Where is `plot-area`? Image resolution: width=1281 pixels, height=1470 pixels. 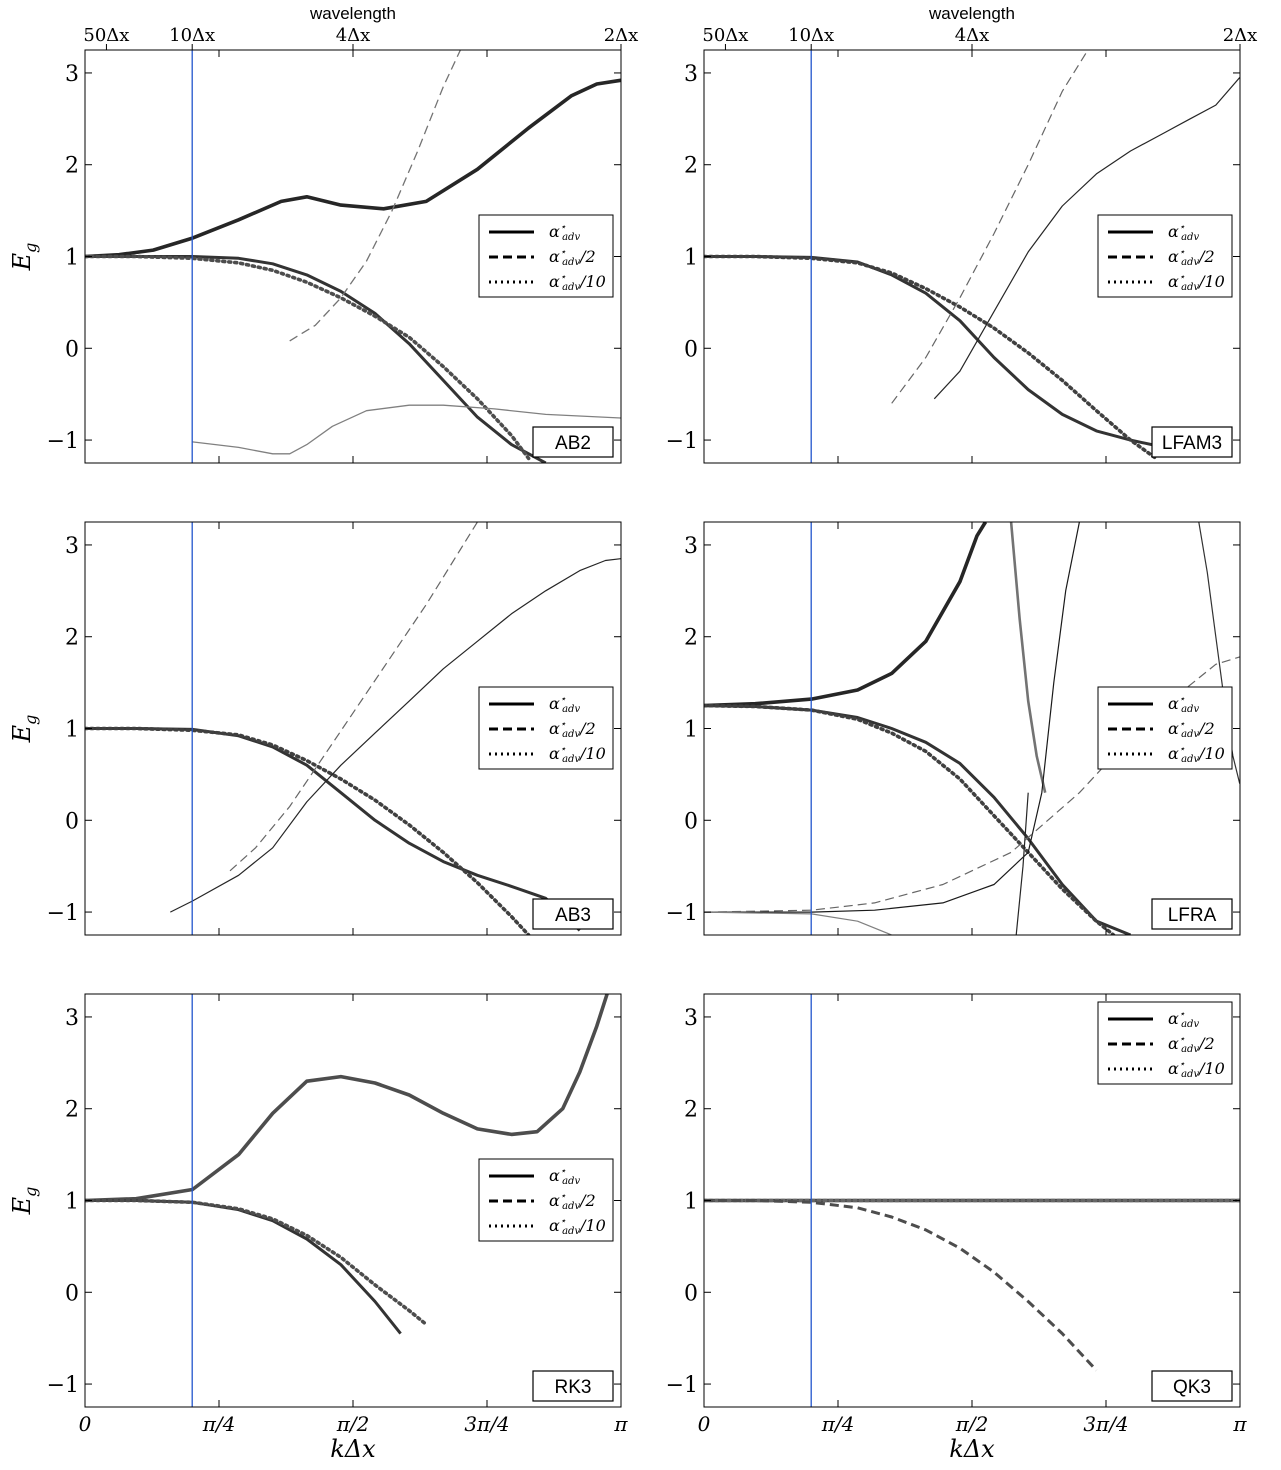 plot-area is located at coordinates (972, 1285).